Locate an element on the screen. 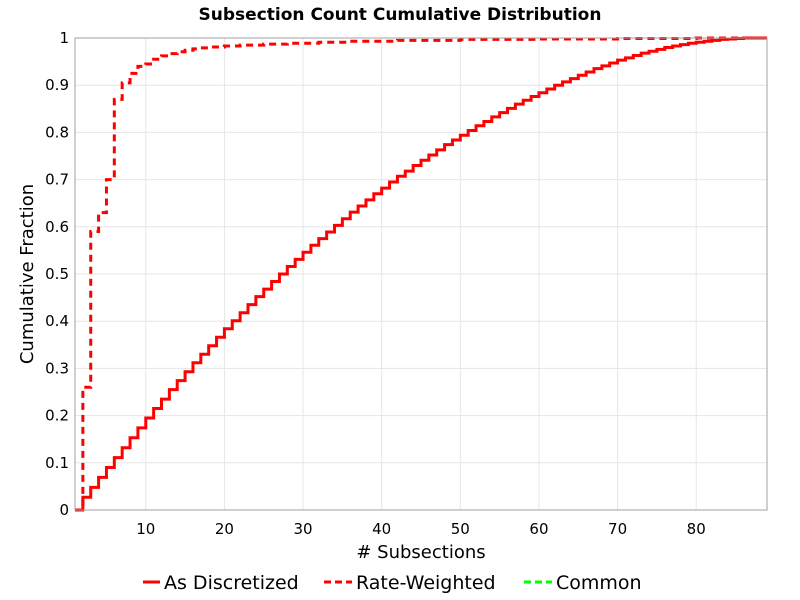 Image resolution: width=800 pixels, height=600 pixels. x-tick-label: 20 is located at coordinates (224, 529).